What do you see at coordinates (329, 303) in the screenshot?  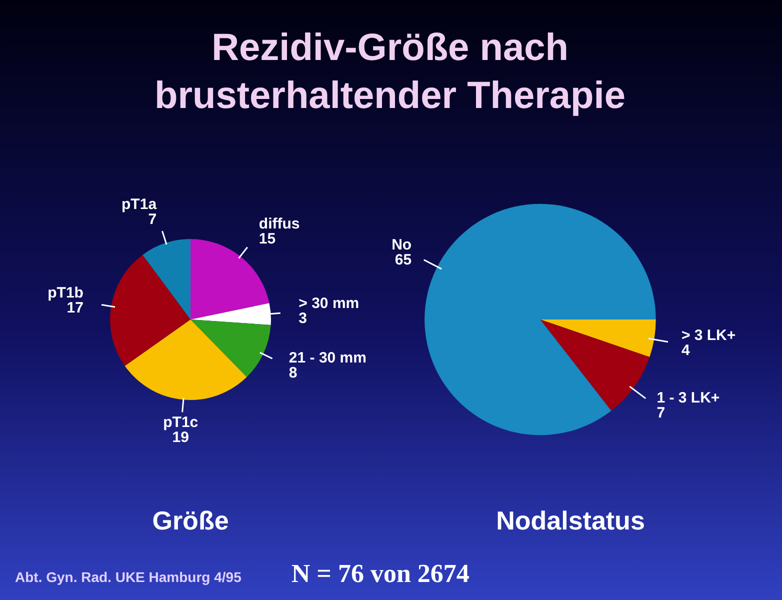 I see `legend-label: > 30 mm` at bounding box center [329, 303].